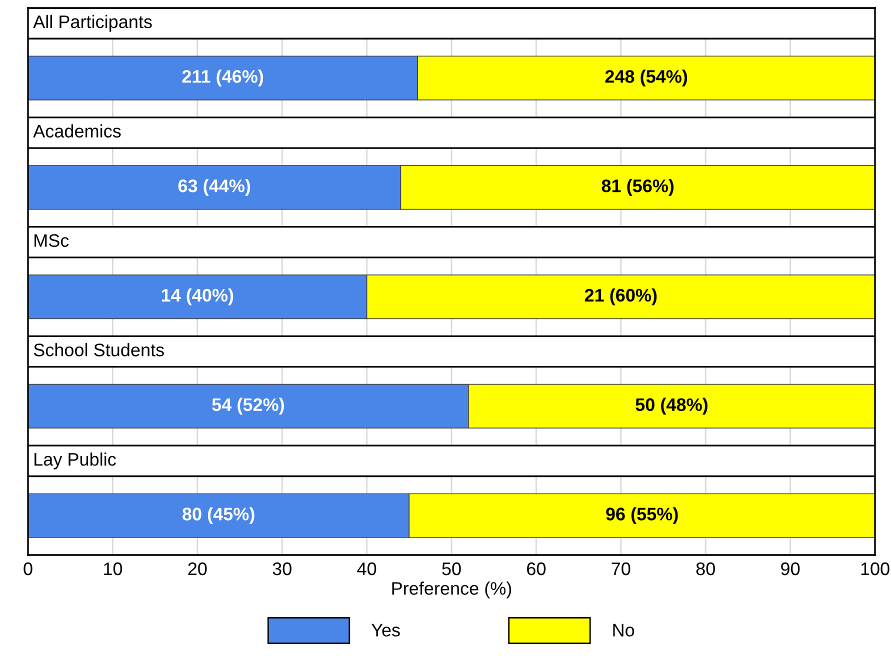 The width and height of the screenshot is (891, 660). What do you see at coordinates (77, 131) in the screenshot?
I see `y-tick-label: Academics` at bounding box center [77, 131].